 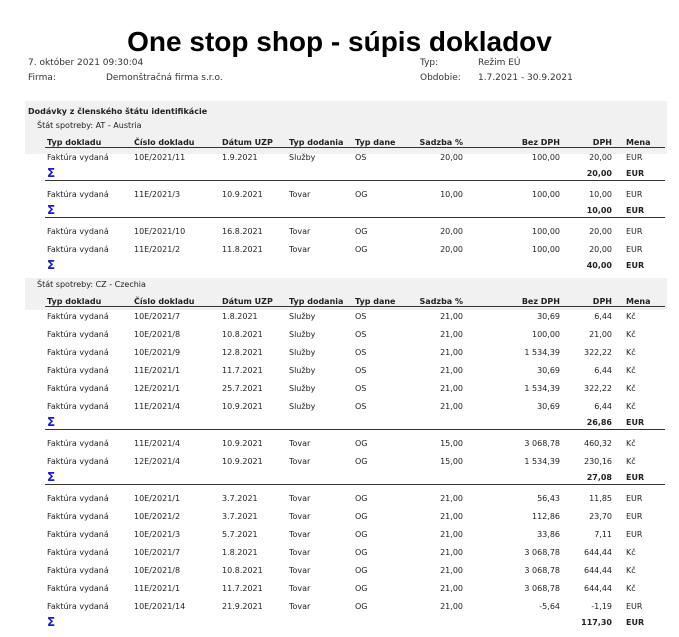 What do you see at coordinates (242, 352) in the screenshot?
I see `cell-datum-uzp: 12.8.2021` at bounding box center [242, 352].